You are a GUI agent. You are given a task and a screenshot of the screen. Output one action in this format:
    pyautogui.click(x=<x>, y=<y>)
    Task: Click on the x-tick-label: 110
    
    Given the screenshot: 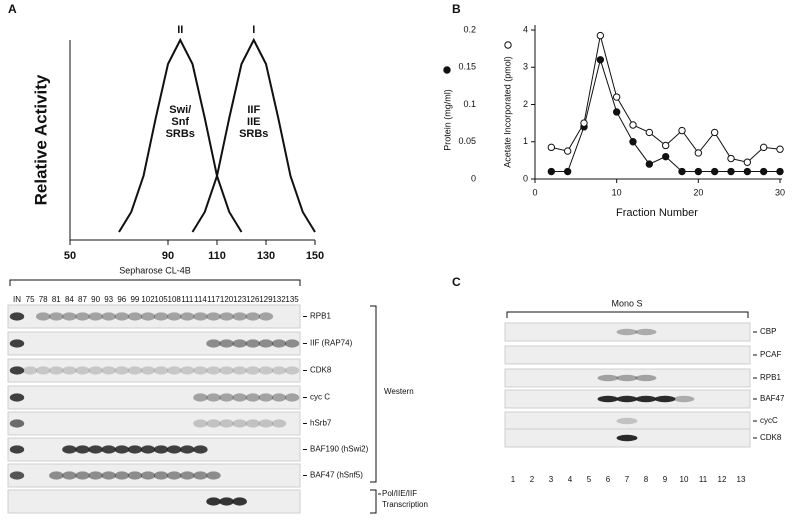 What is the action you would take?
    pyautogui.click(x=217, y=256)
    